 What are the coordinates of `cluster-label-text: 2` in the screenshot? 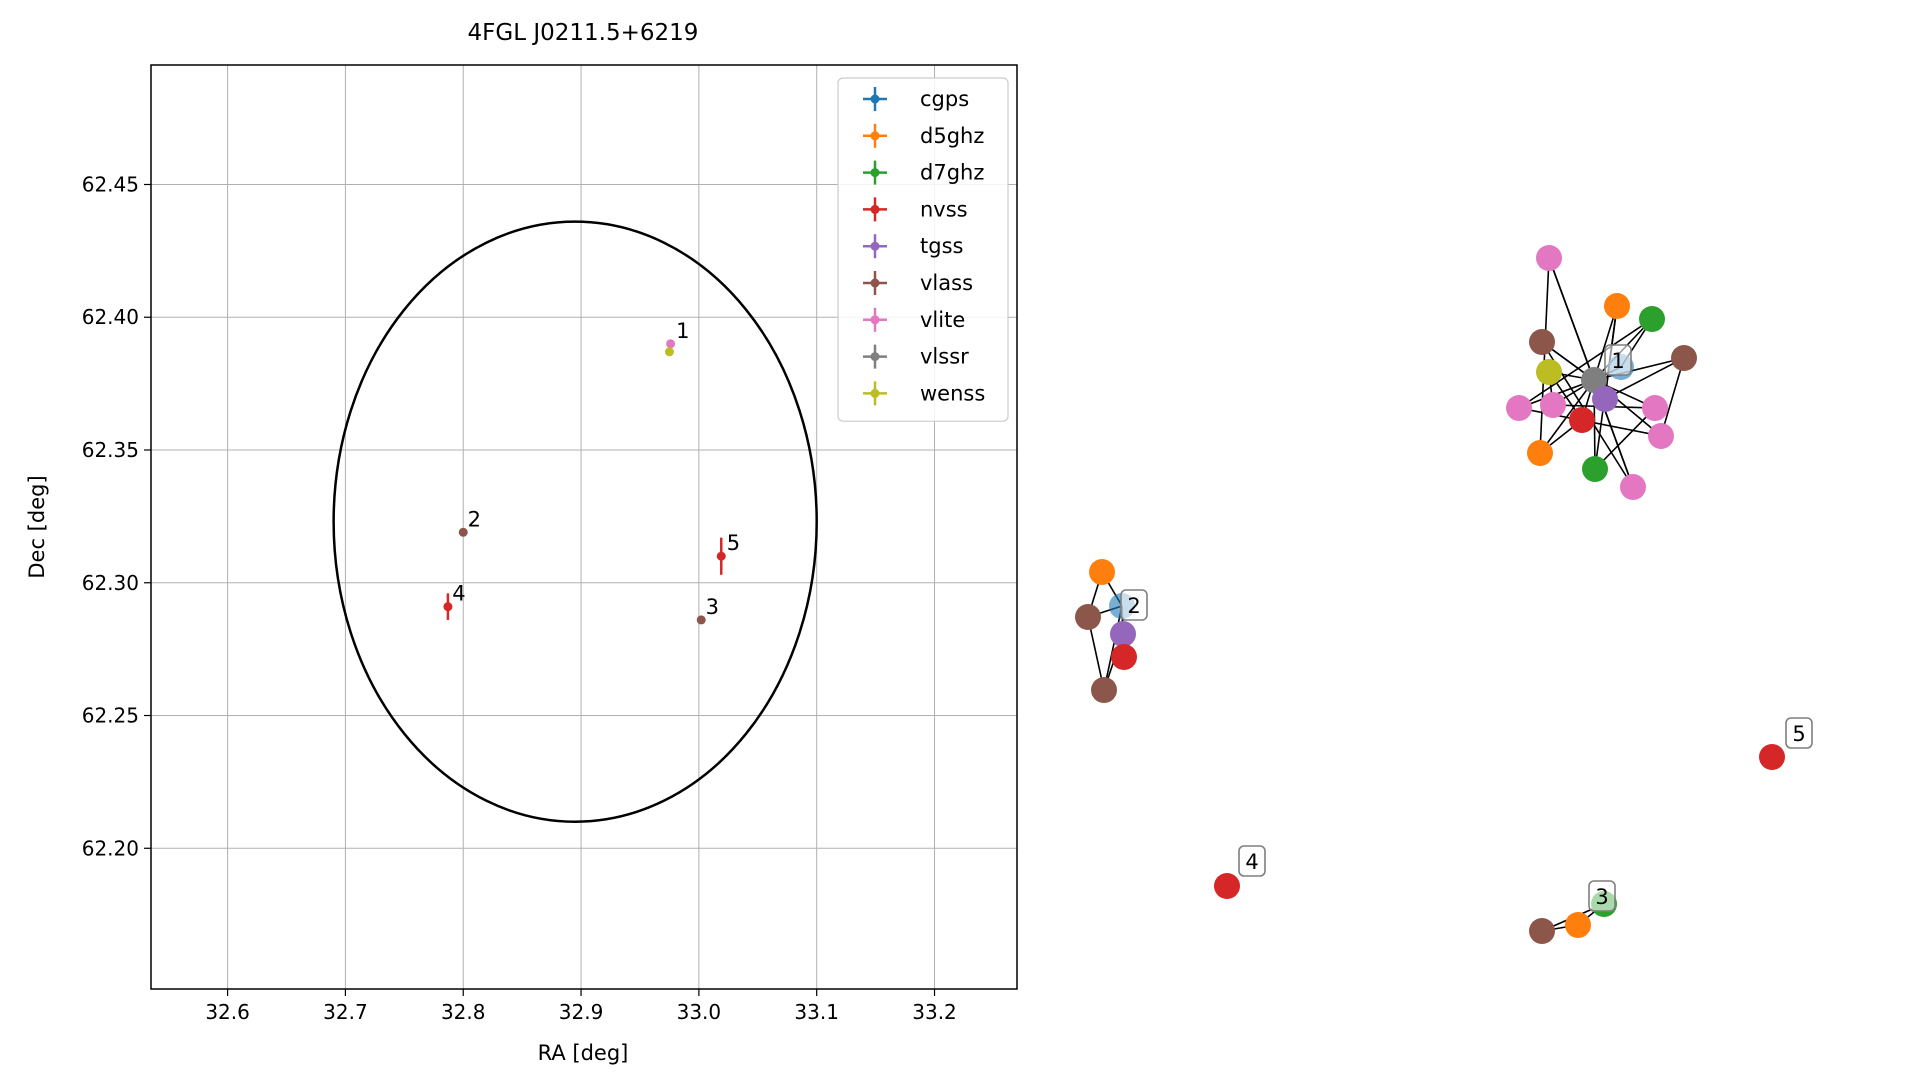 It's located at (1133, 606).